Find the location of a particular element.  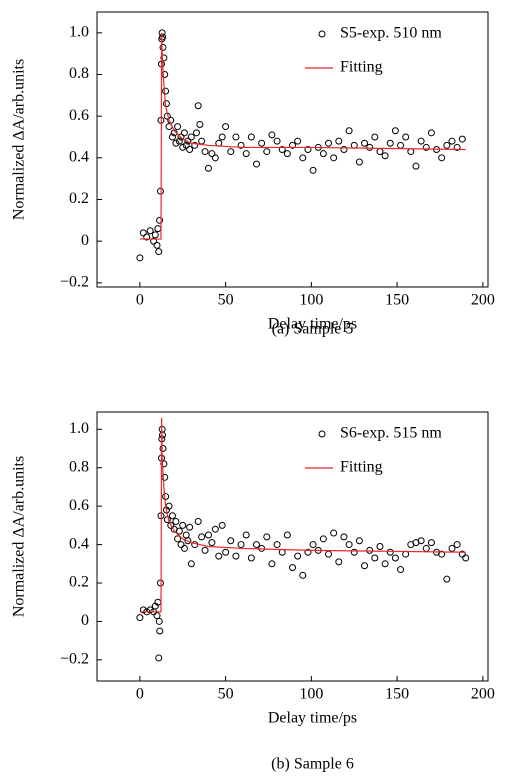

y-axis-label: Normalized ΔA/arb.units is located at coordinates (19, 139).